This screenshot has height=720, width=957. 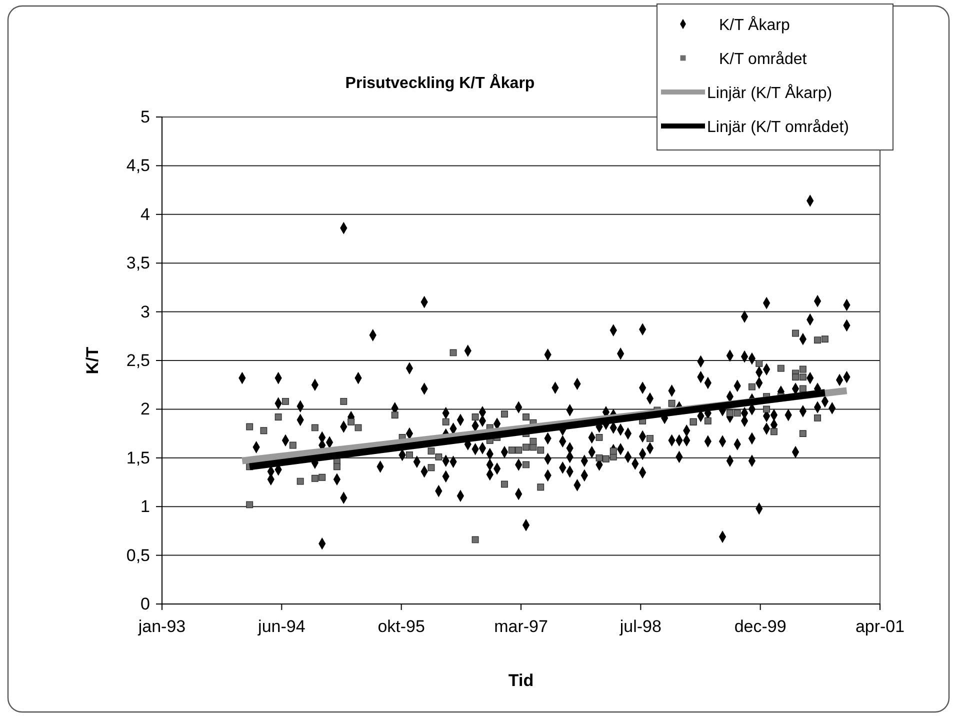 I want to click on y-tick-label: 1, so click(x=145, y=506).